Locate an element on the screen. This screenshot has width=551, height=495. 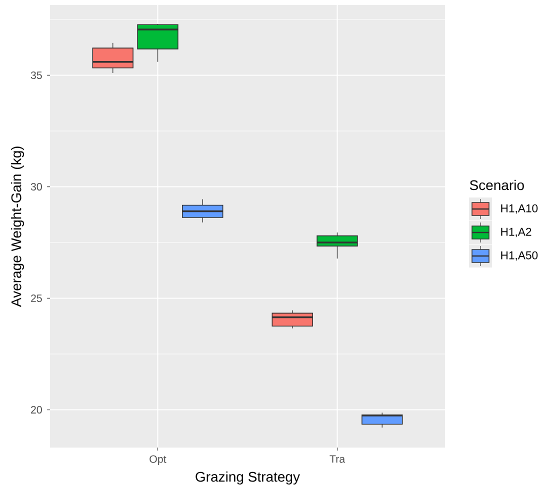
x-tick-label: Tra is located at coordinates (338, 459).